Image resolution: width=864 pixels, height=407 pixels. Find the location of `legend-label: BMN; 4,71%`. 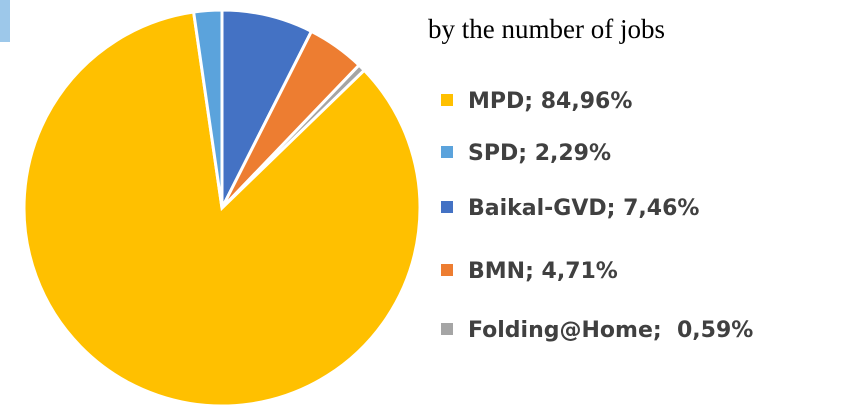

legend-label: BMN; 4,71% is located at coordinates (543, 271).